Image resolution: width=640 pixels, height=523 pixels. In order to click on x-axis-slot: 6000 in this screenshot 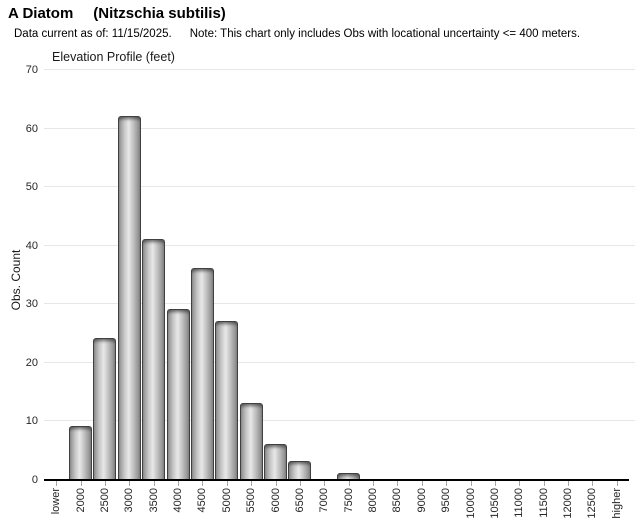, I will do `click(275, 502)`.